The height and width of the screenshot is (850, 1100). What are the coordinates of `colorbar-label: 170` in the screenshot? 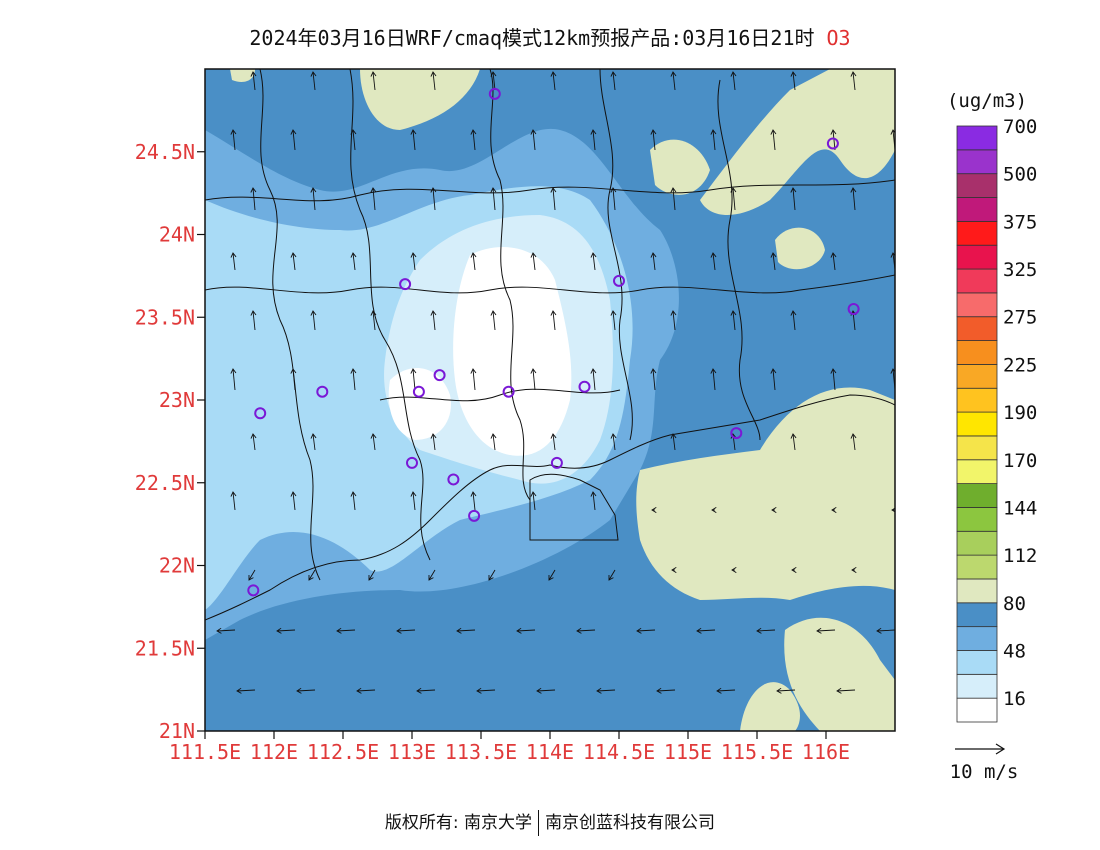 It's located at (1020, 461).